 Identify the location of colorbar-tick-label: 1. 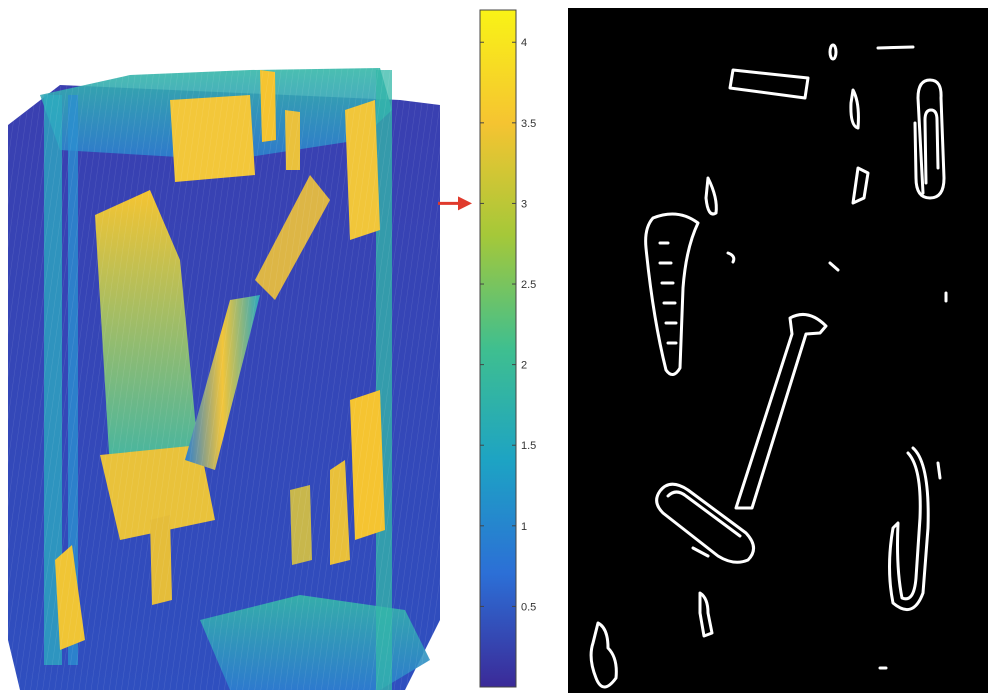
(524, 527).